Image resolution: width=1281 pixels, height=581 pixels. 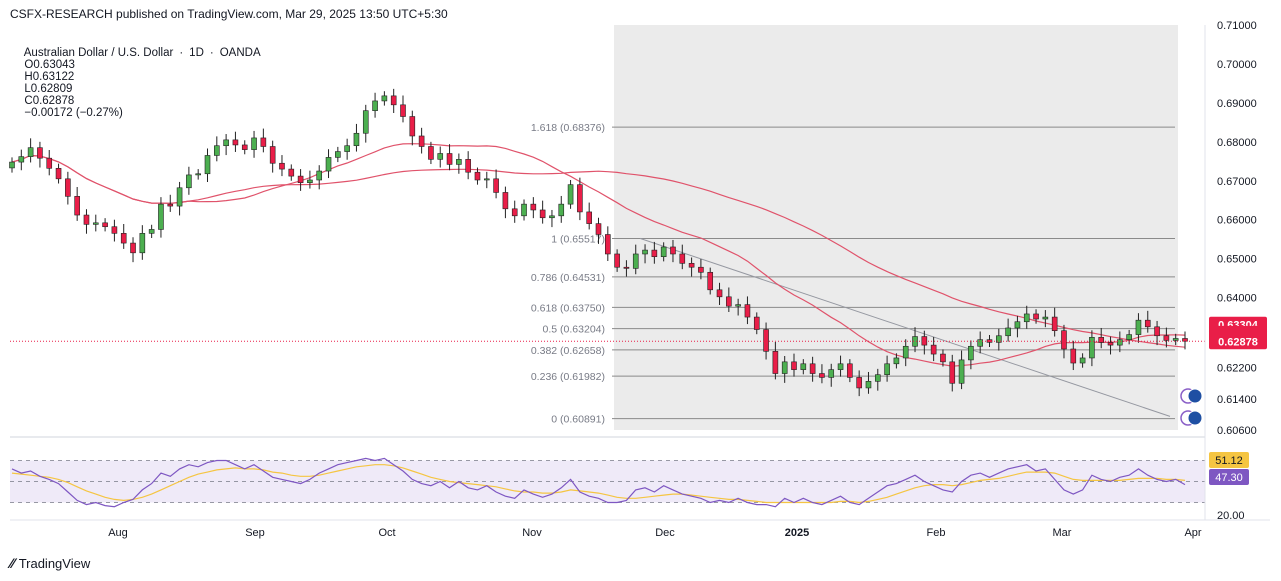 What do you see at coordinates (48, 89) in the screenshot?
I see `low-value: L0.62809` at bounding box center [48, 89].